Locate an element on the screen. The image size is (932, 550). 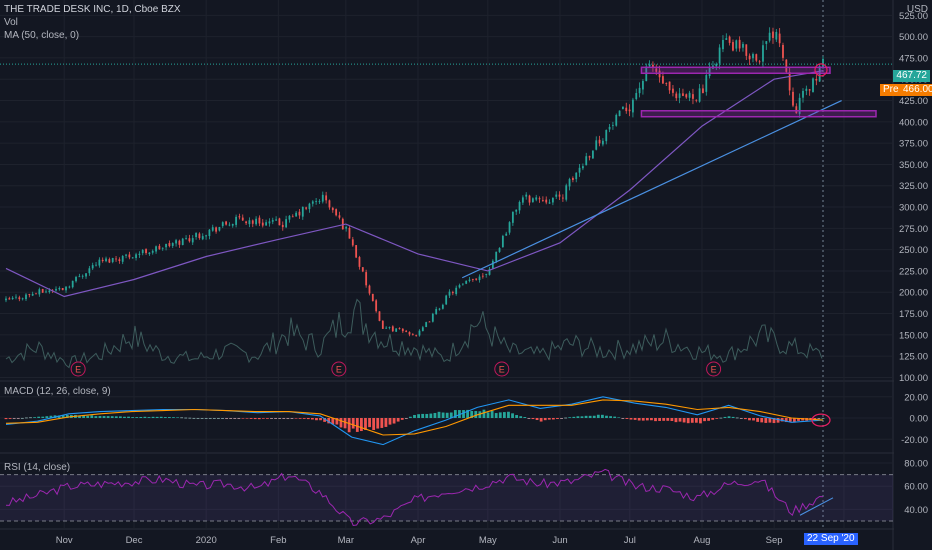
y-tick-label: -20.00 is located at coordinates (914, 440).